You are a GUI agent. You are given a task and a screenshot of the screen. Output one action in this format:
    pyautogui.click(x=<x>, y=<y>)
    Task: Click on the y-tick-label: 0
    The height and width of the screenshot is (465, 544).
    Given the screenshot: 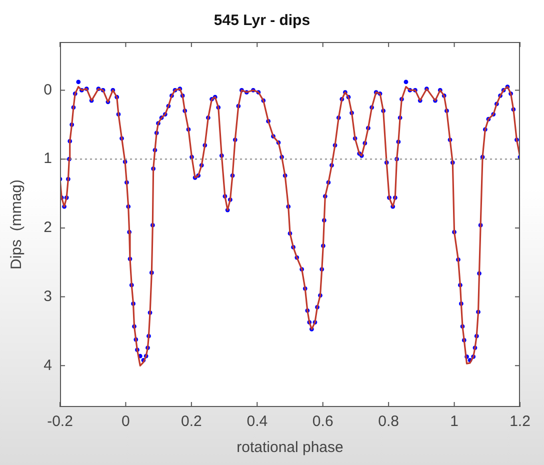 What is the action you would take?
    pyautogui.click(x=48, y=89)
    